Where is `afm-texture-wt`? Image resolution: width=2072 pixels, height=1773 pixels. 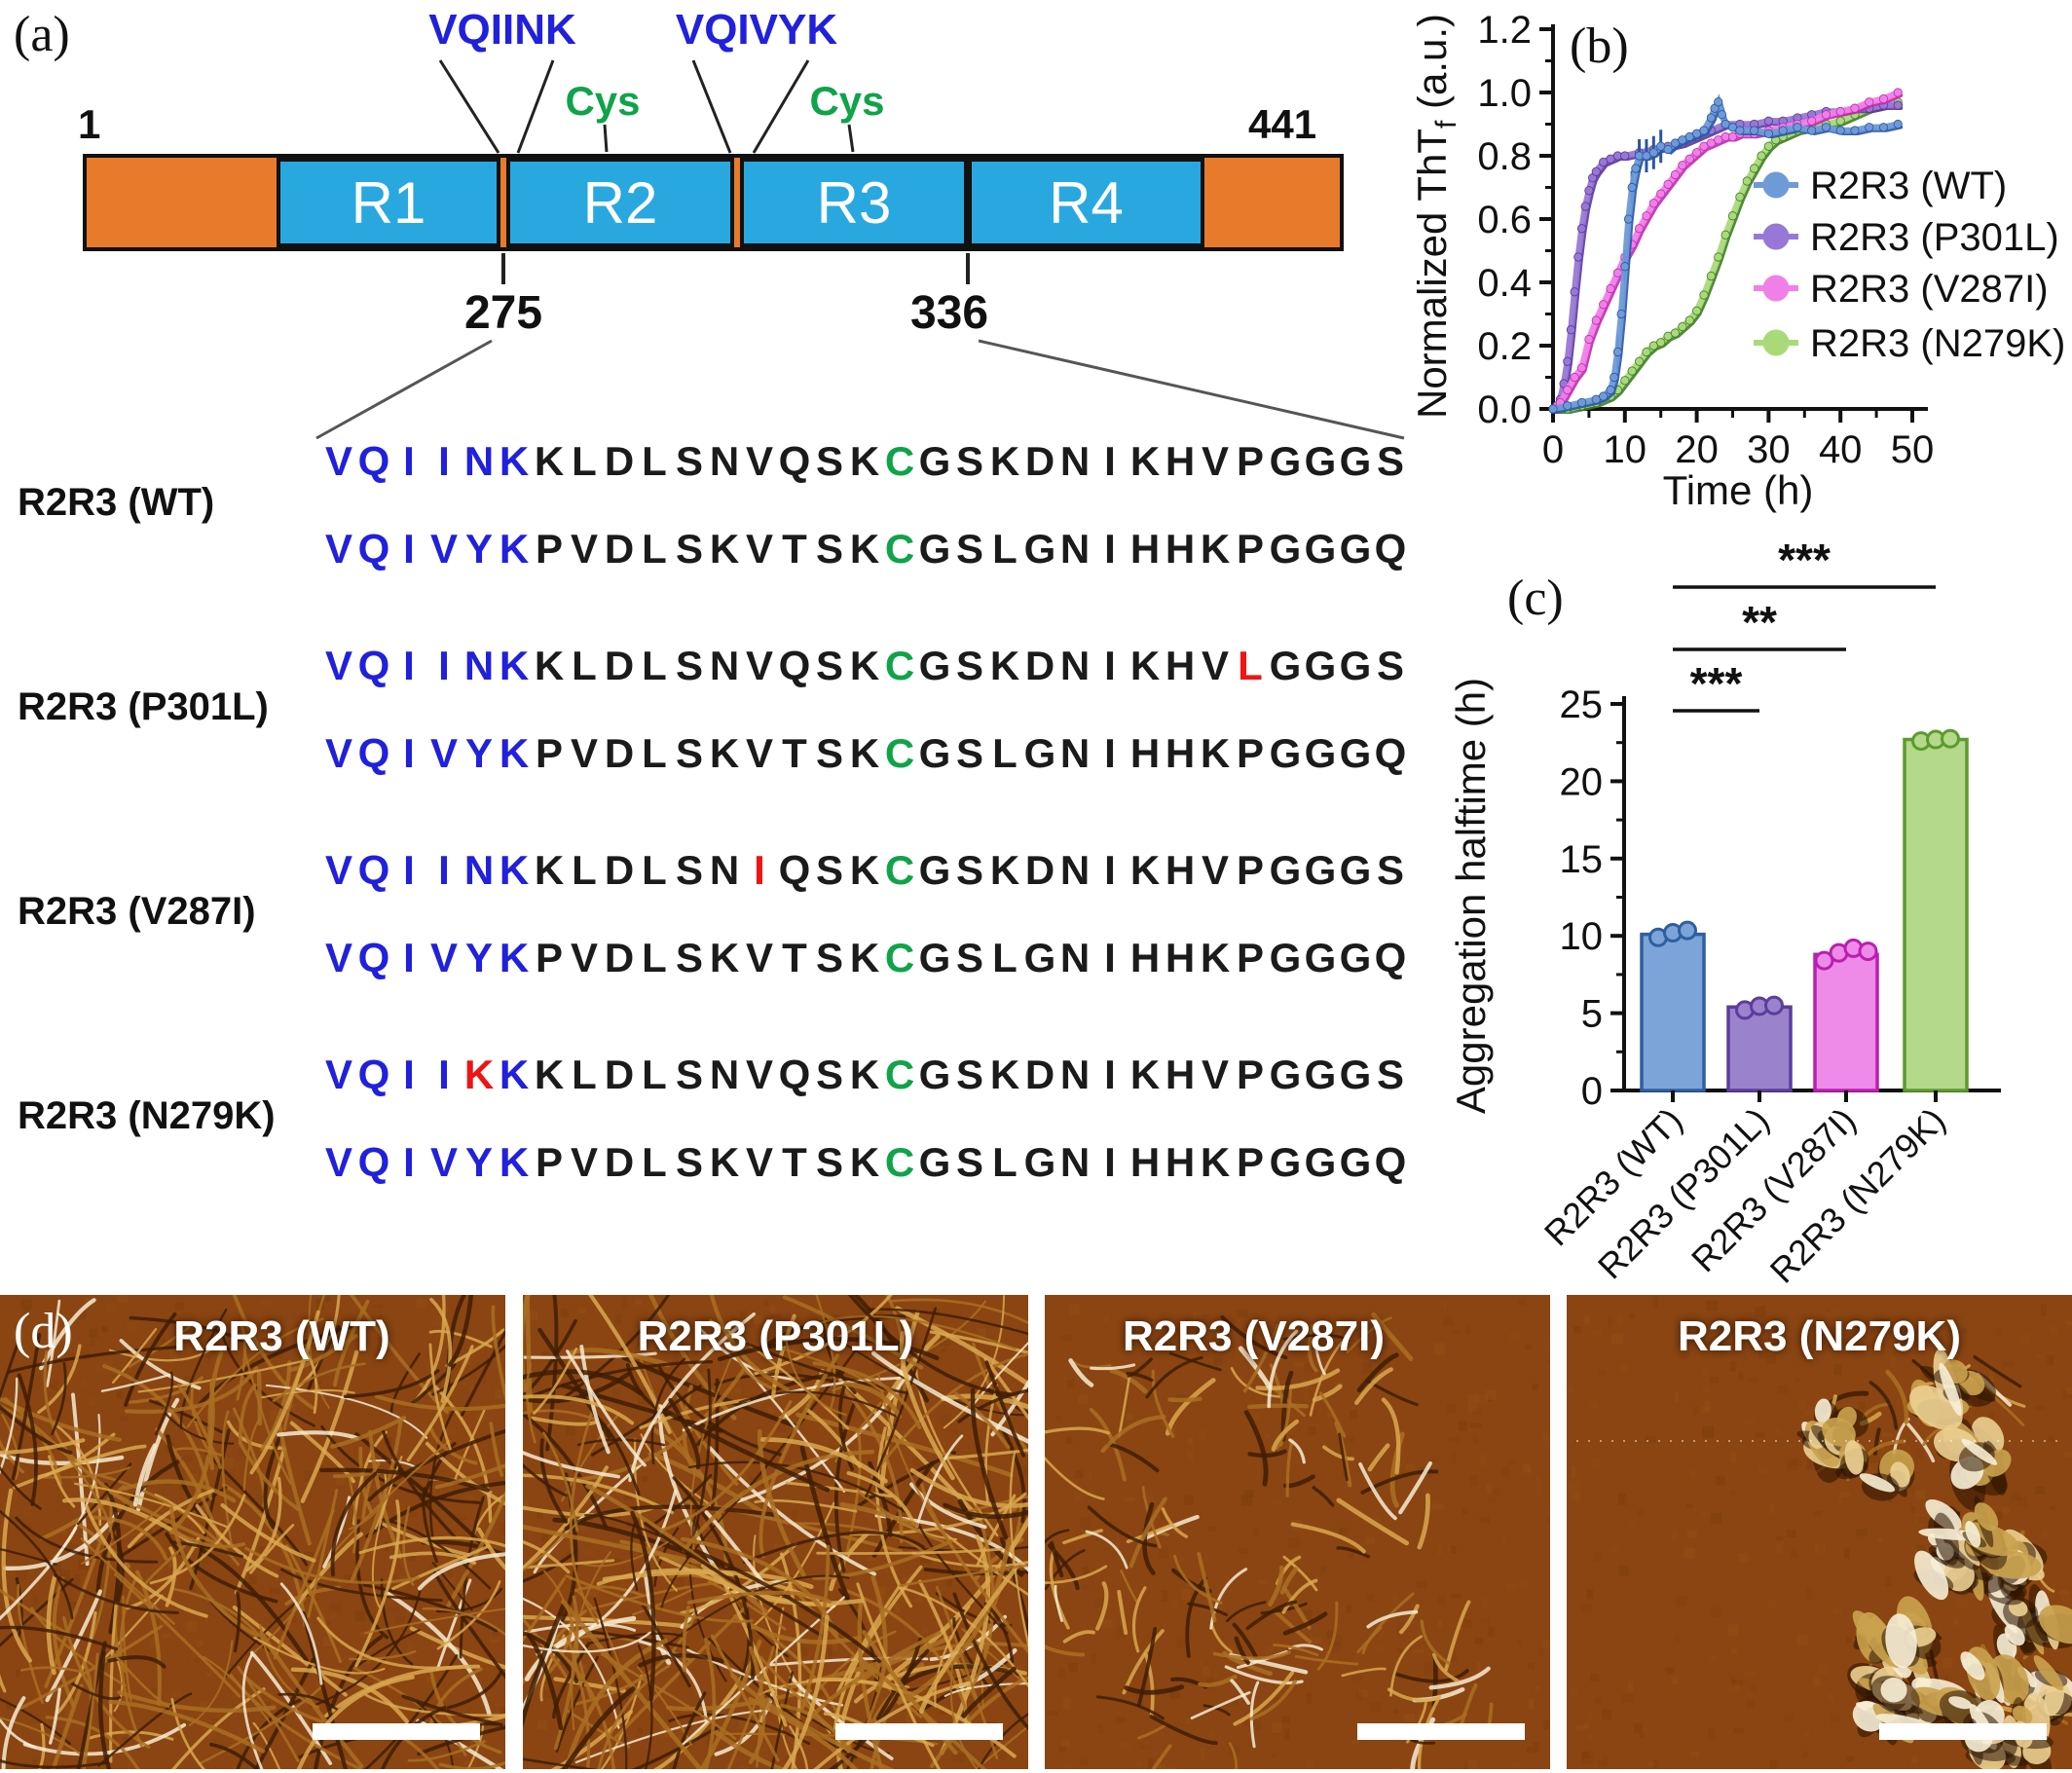 afm-texture-wt is located at coordinates (252, 1532).